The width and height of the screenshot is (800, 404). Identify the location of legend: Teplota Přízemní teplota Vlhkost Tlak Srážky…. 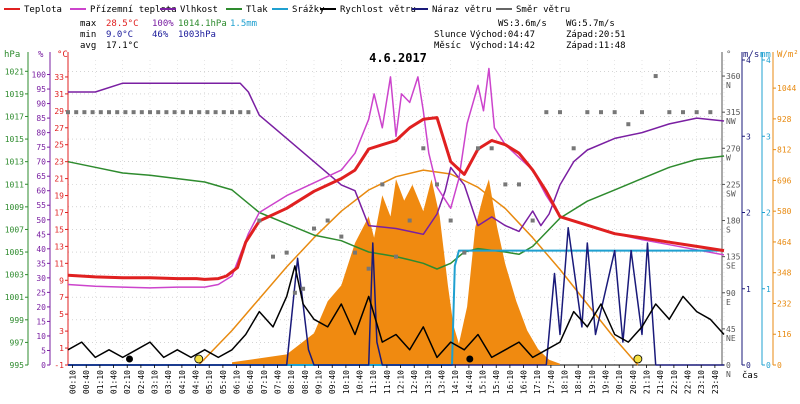
(287, 10).